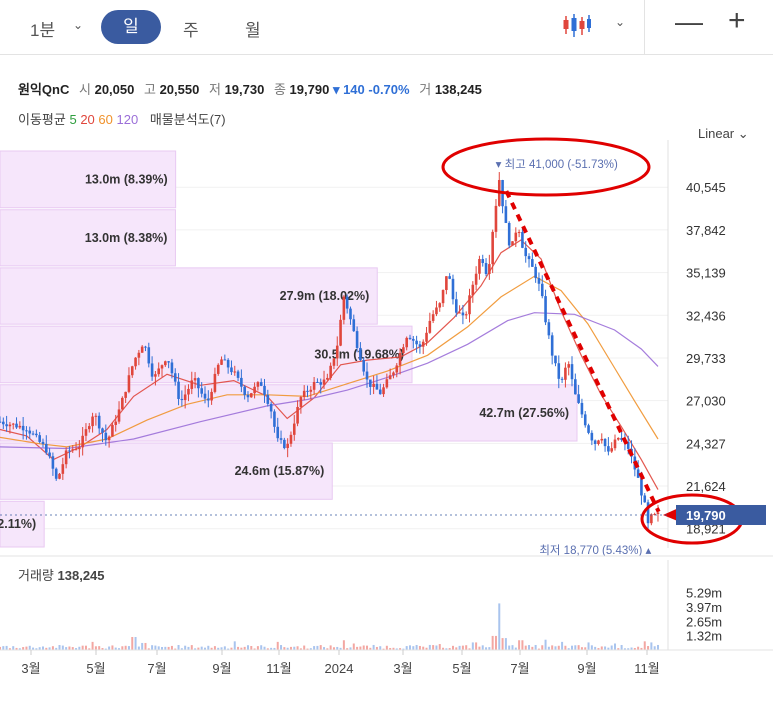 This screenshot has height=705, width=773. Describe the element at coordinates (737, 20) in the screenshot. I see `zoom-in-button: +` at that location.